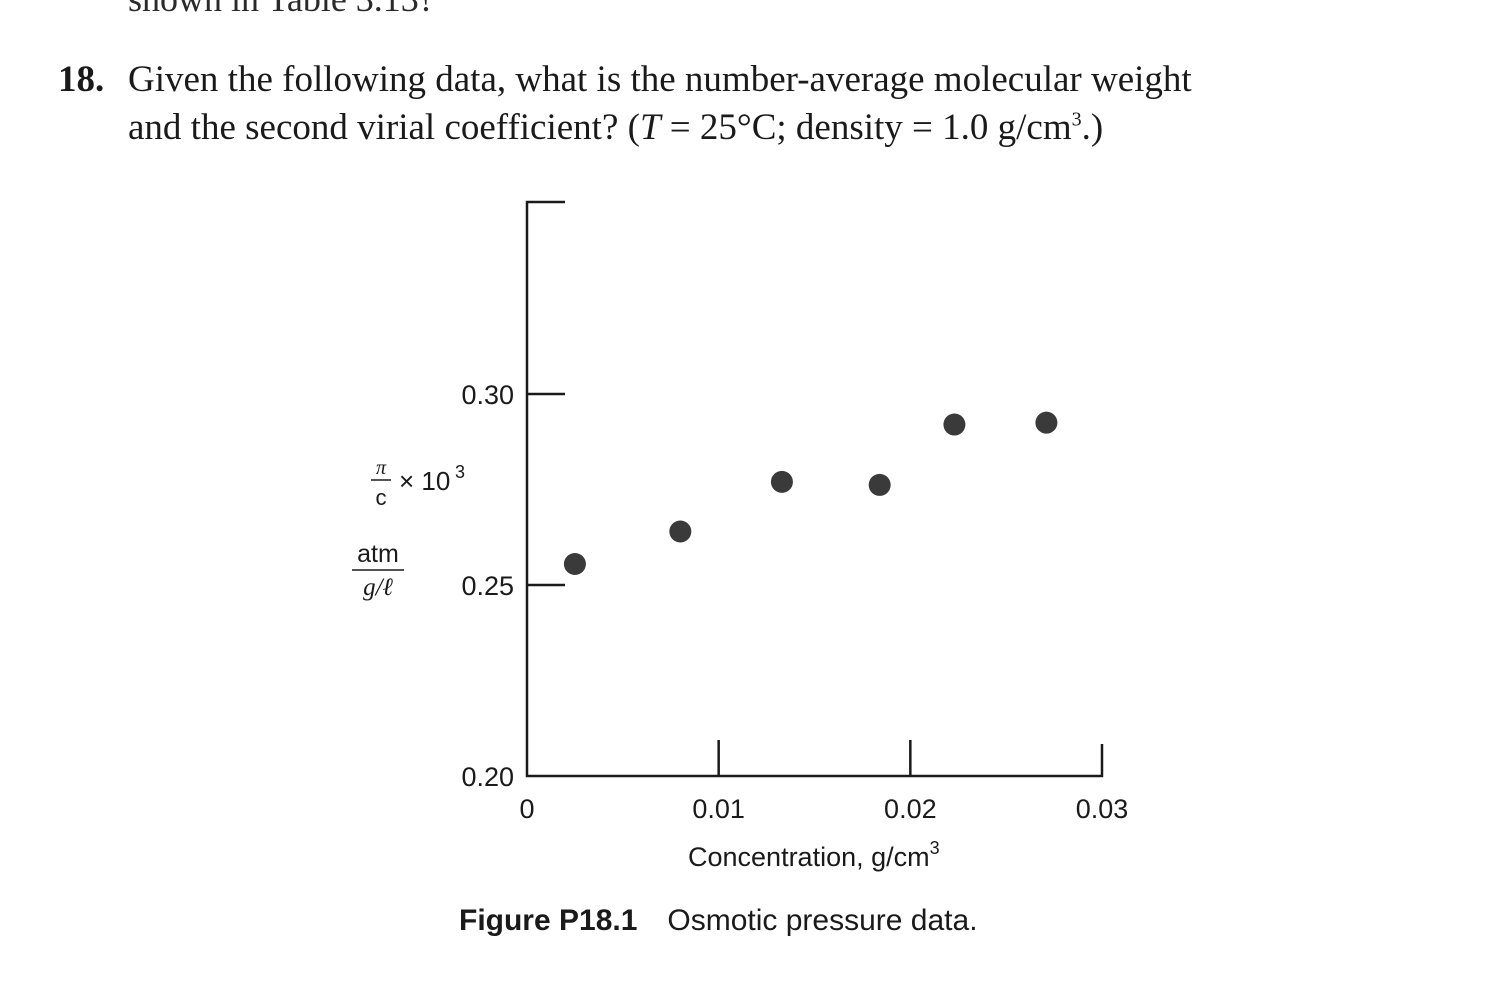 This screenshot has width=1499, height=1000. Describe the element at coordinates (935, 848) in the screenshot. I see `x-axis-label-exponent: 3` at that location.